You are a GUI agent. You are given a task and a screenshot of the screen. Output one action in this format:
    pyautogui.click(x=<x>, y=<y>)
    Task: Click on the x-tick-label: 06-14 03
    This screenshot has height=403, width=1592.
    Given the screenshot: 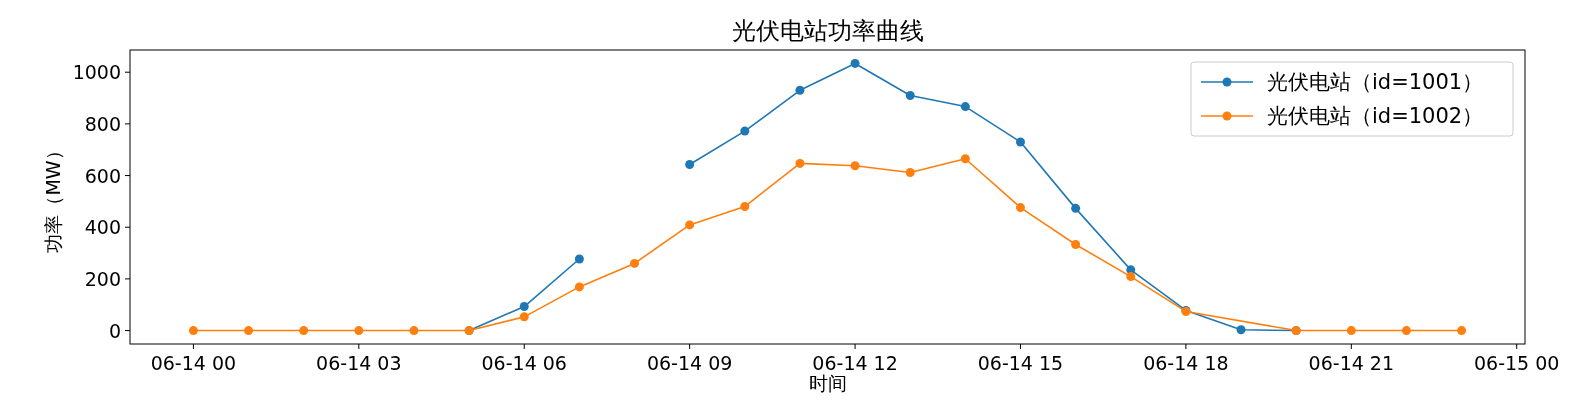 What is the action you would take?
    pyautogui.click(x=359, y=363)
    